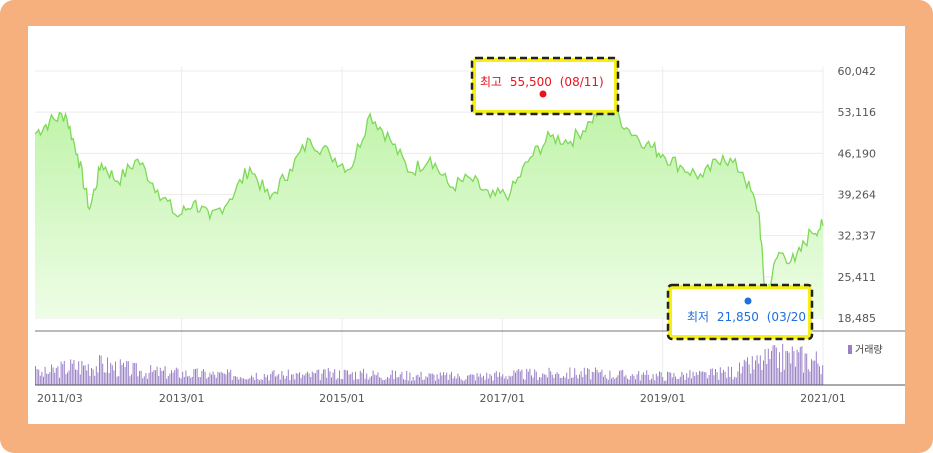 This screenshot has height=453, width=933. I want to click on high-label: 최고 55,500 (08/11), so click(542, 82).